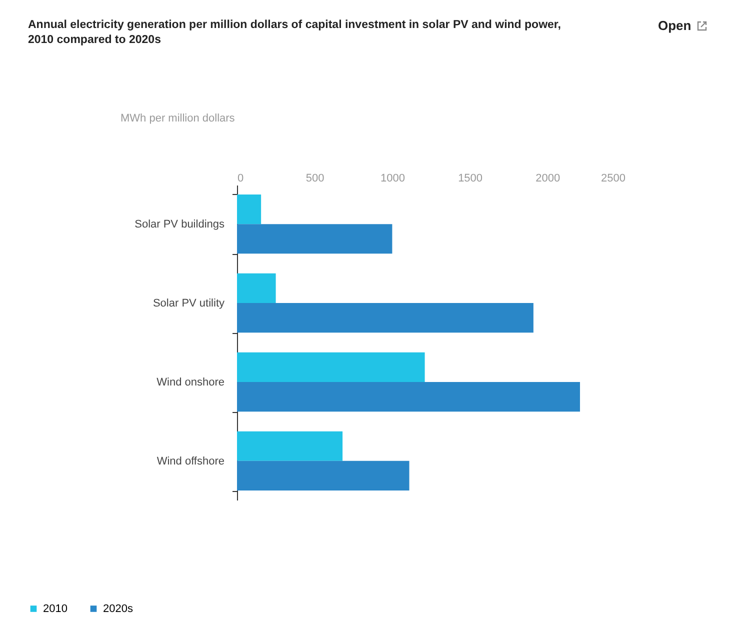 The image size is (749, 639). Describe the element at coordinates (613, 178) in the screenshot. I see `x-tick-label: 2500` at that location.